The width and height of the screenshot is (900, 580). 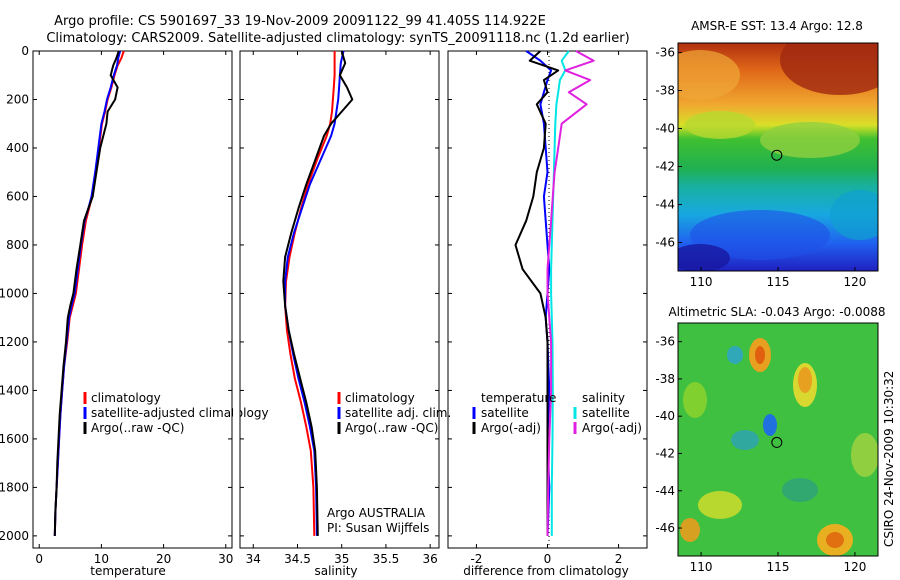 What do you see at coordinates (180, 413) in the screenshot?
I see `temperature-legend-satellite: satellite-adjusted climatology` at bounding box center [180, 413].